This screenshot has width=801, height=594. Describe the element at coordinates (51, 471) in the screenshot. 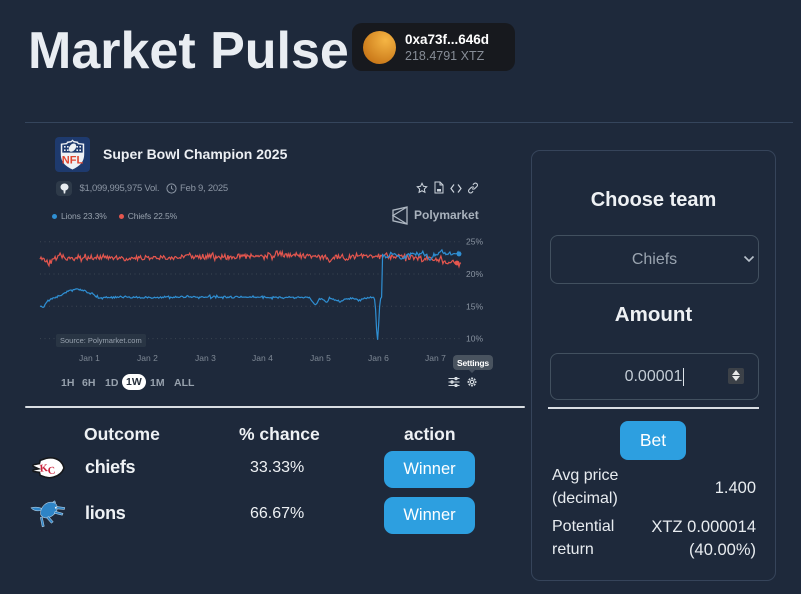

I see `svg-text: C` at that location.